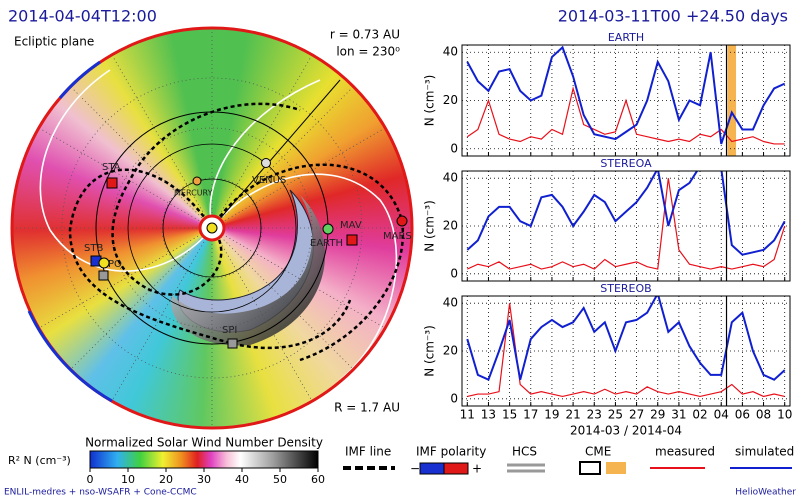 This screenshot has height=499, width=800. I want to click on colorbar-tick-label: 10, so click(128, 479).